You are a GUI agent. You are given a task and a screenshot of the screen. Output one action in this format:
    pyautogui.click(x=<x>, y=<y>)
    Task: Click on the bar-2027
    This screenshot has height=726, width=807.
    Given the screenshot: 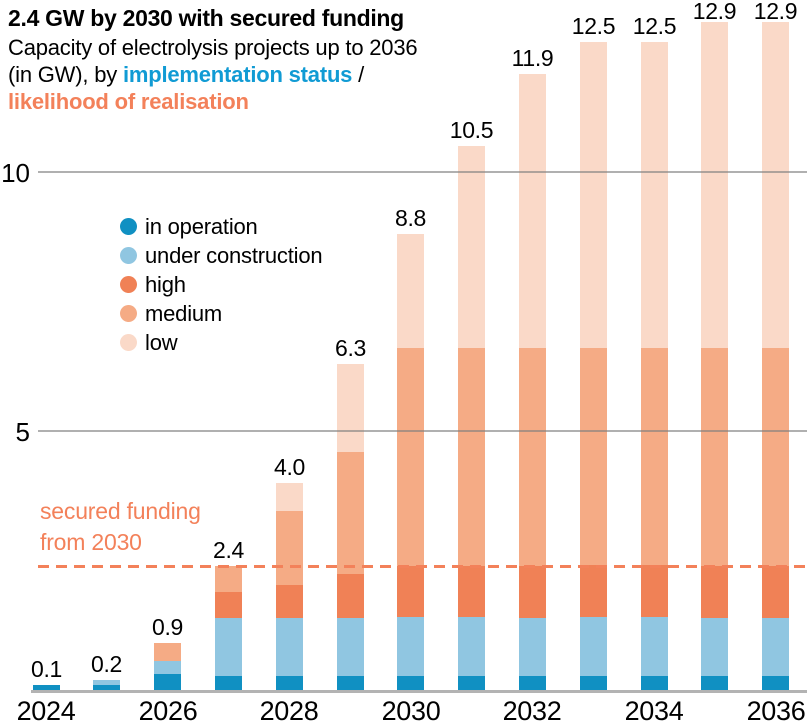 What is the action you would take?
    pyautogui.click(x=228, y=628)
    